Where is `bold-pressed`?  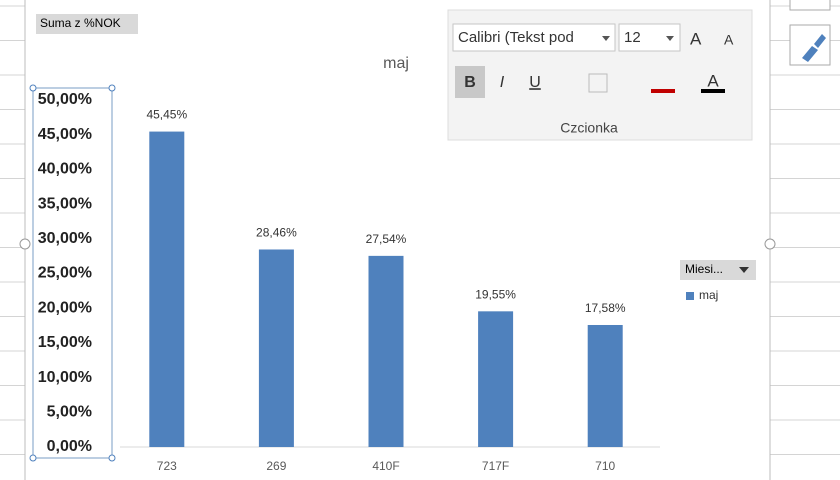 bold-pressed is located at coordinates (470, 82).